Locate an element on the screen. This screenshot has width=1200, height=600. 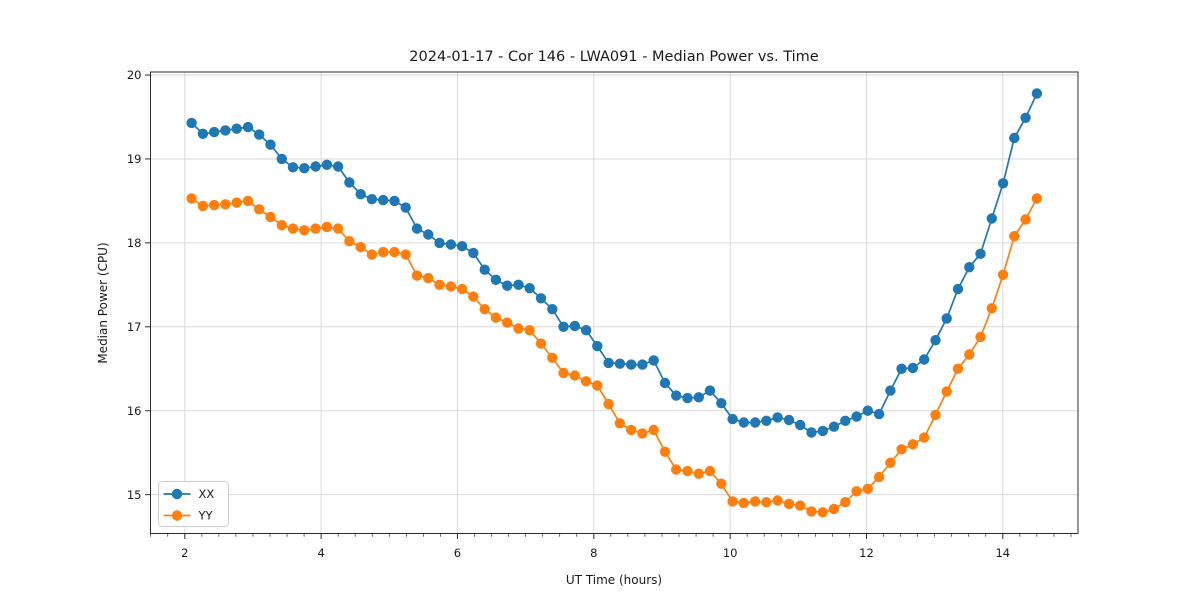
legend-box is located at coordinates (193, 504).